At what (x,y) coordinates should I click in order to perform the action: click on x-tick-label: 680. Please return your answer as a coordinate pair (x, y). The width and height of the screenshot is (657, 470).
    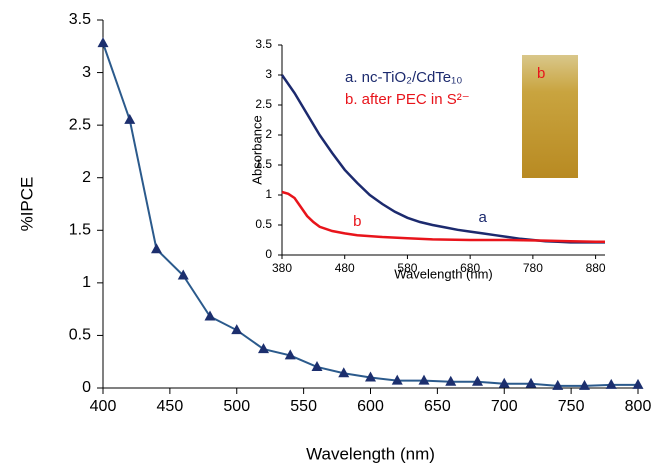
    Looking at the image, I should click on (470, 268).